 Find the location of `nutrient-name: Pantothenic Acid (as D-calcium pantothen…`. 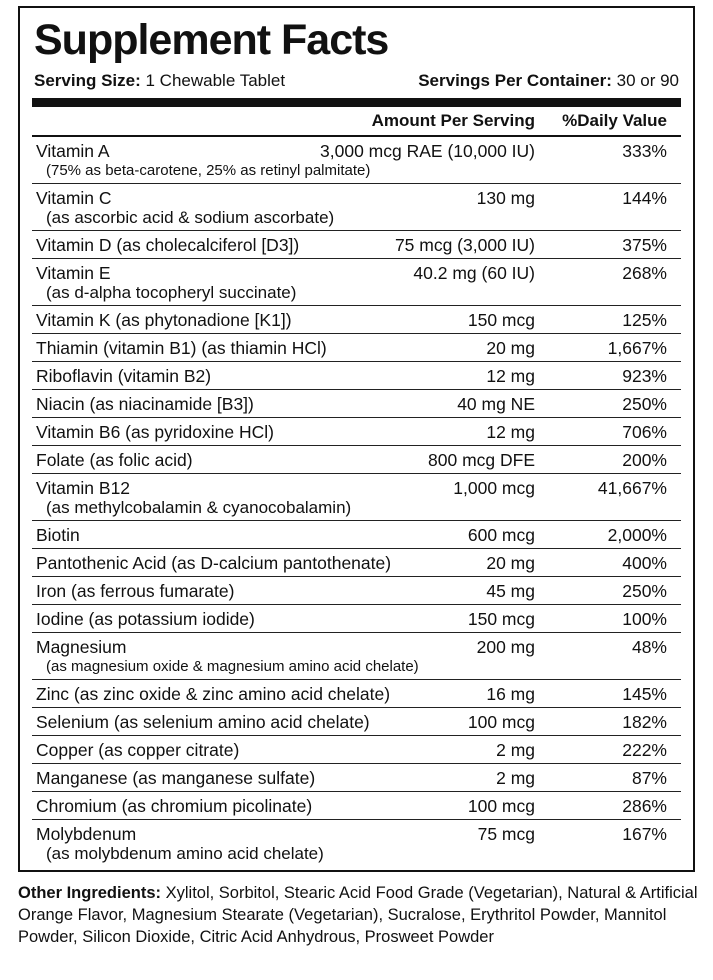

nutrient-name: Pantothenic Acid (as D-calcium pantothen… is located at coordinates (214, 563).